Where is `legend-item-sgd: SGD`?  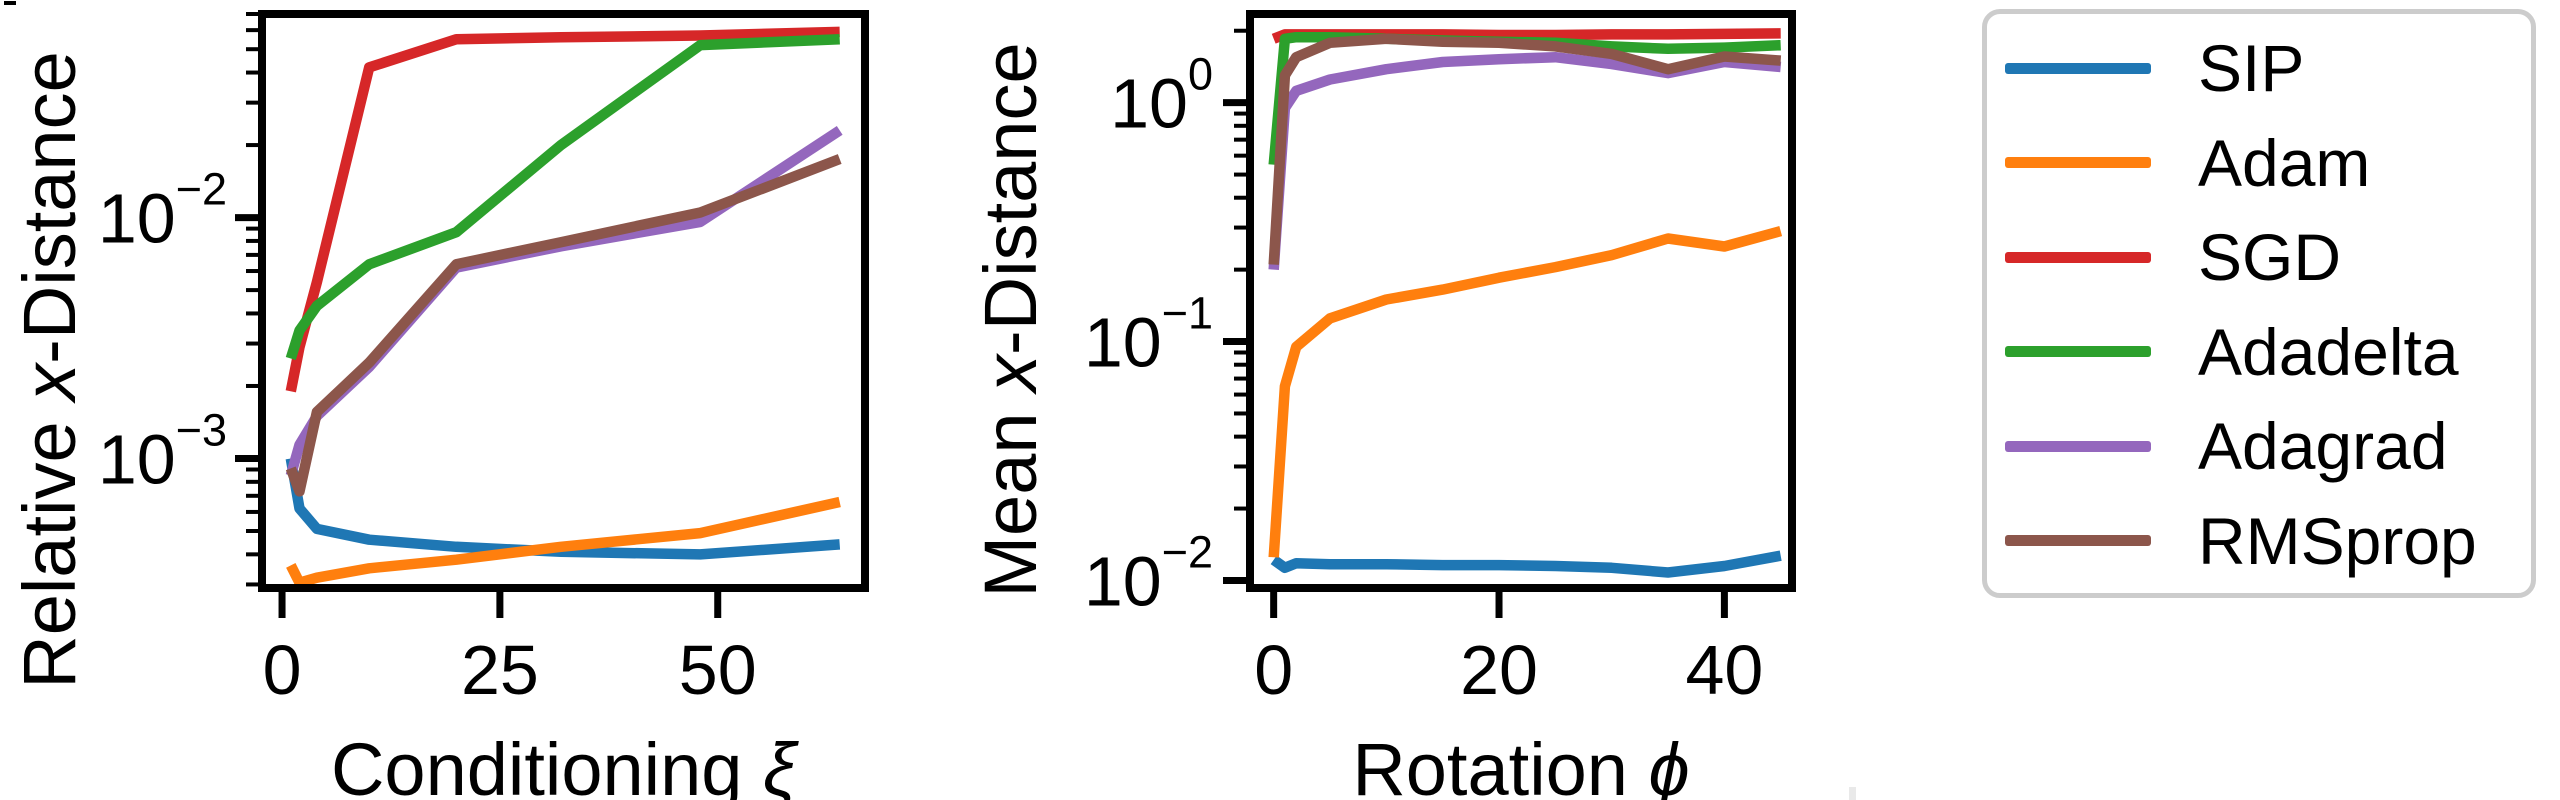
legend-item-sgd: SGD is located at coordinates (2173, 257).